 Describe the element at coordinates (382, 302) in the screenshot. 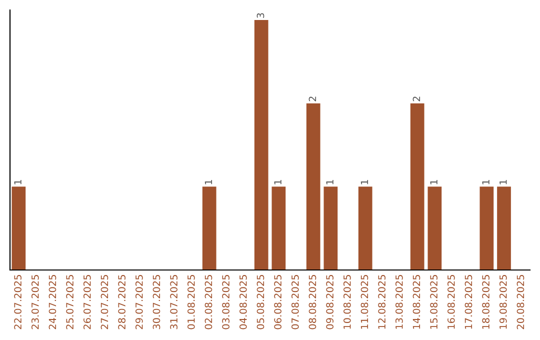

I see `x-tick-label: 12.08.2025` at that location.